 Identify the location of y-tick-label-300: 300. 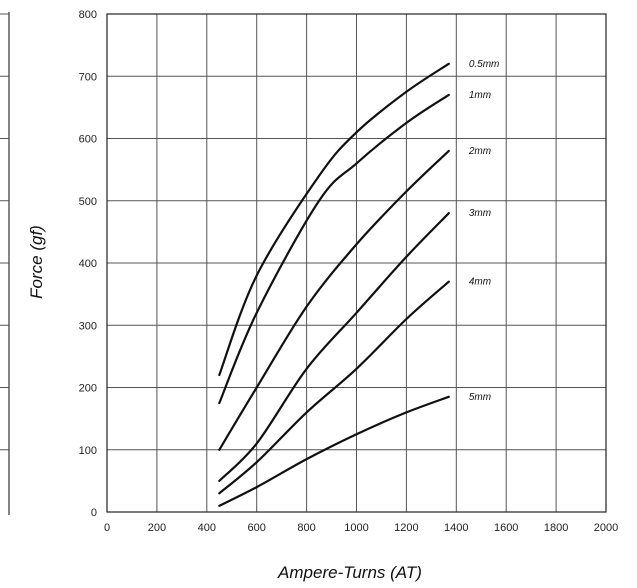
(88, 326).